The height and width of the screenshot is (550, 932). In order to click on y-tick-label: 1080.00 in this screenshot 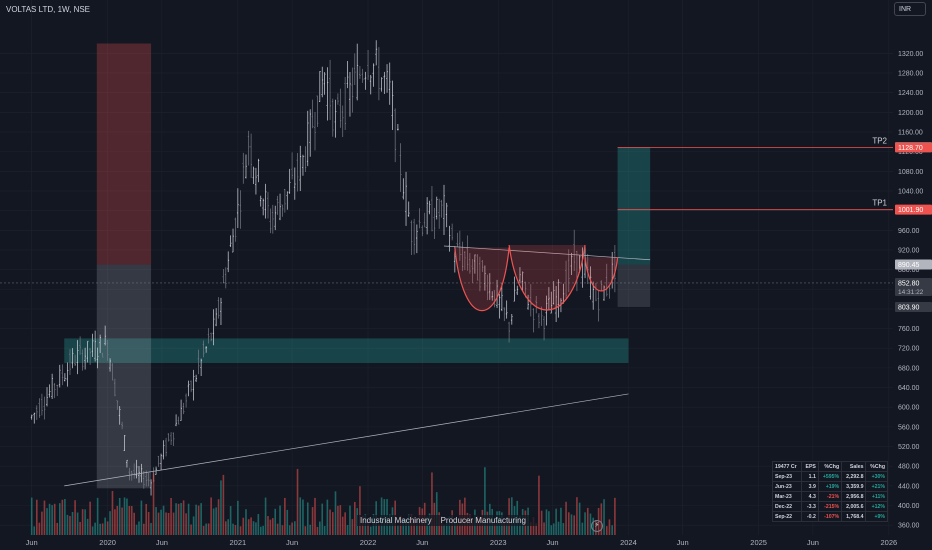, I will do `click(910, 172)`.